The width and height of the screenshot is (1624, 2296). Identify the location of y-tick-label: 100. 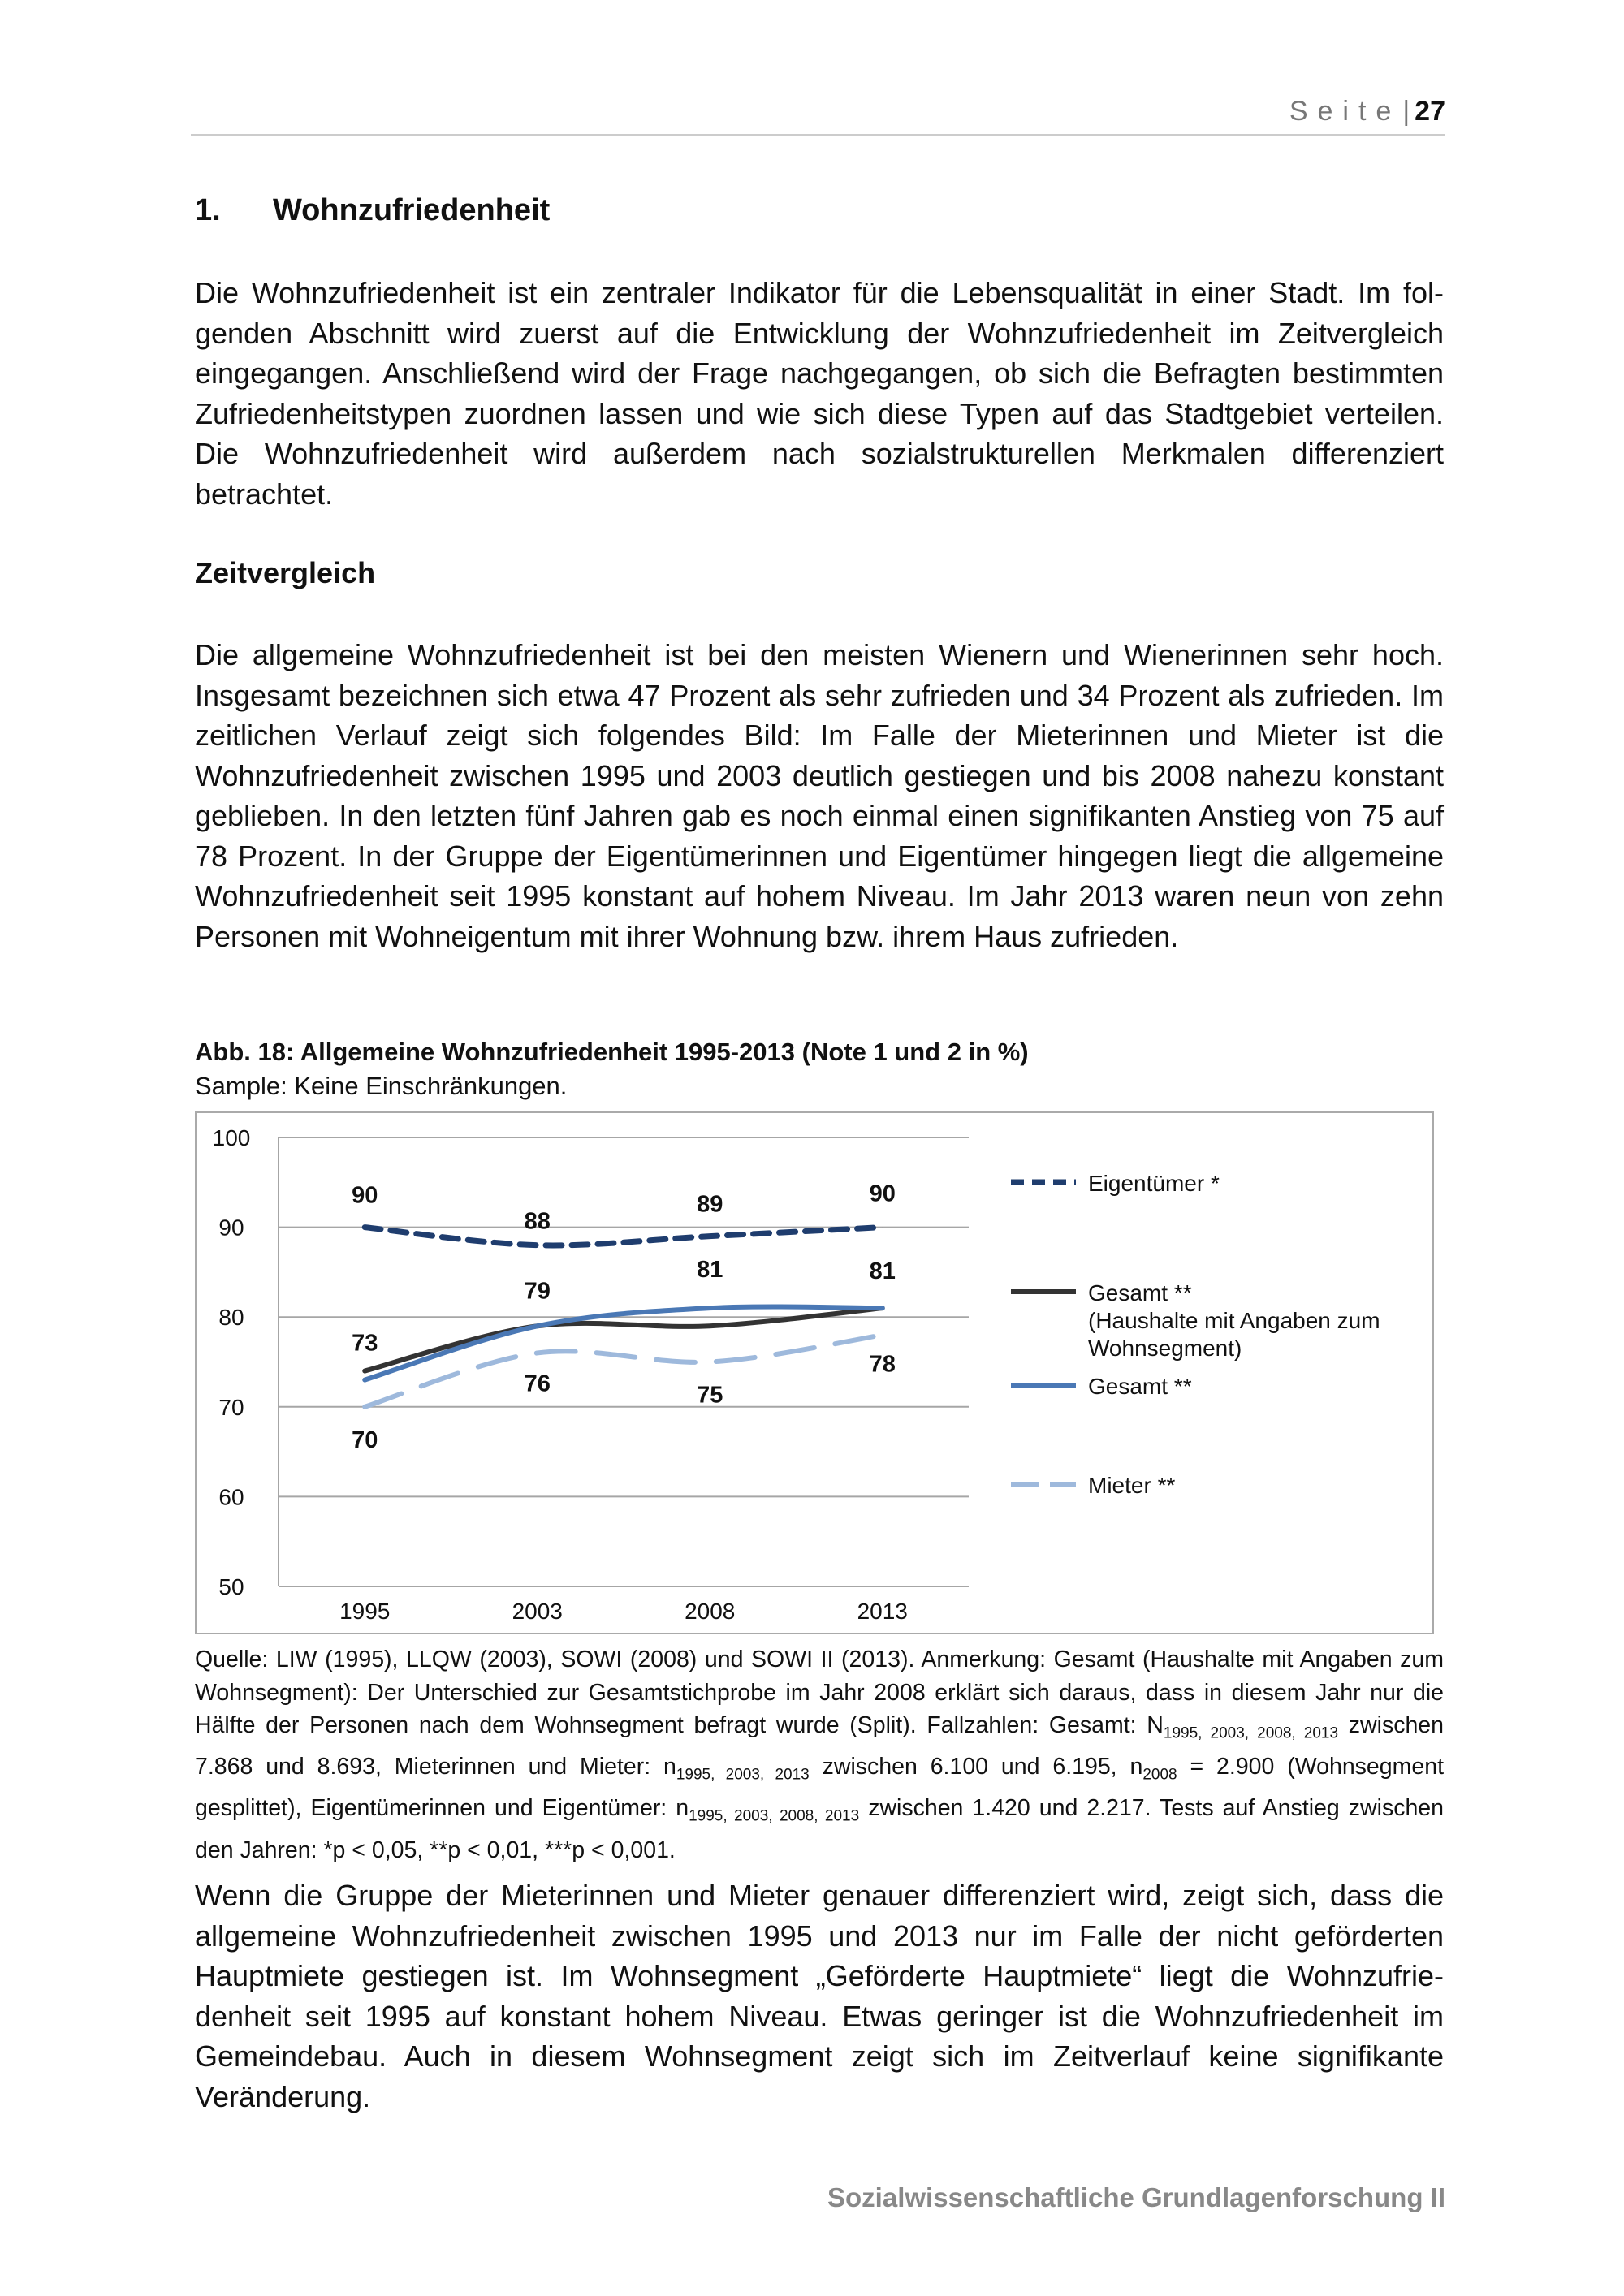
(232, 1137).